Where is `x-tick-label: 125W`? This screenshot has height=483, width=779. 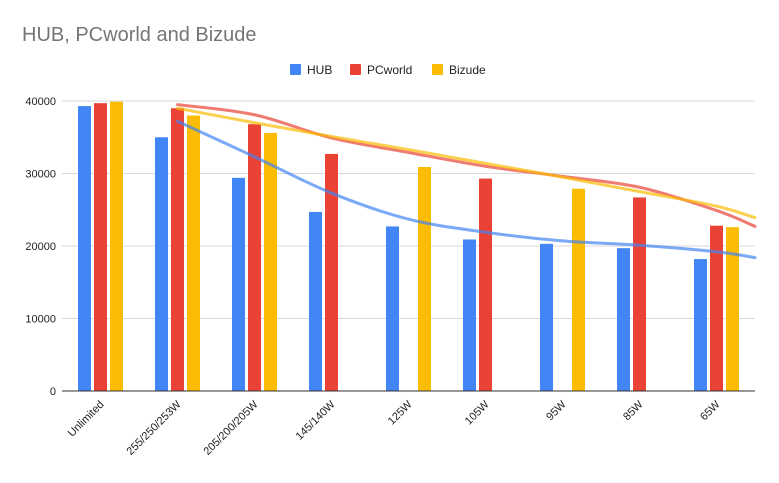
x-tick-label: 125W is located at coordinates (400, 412).